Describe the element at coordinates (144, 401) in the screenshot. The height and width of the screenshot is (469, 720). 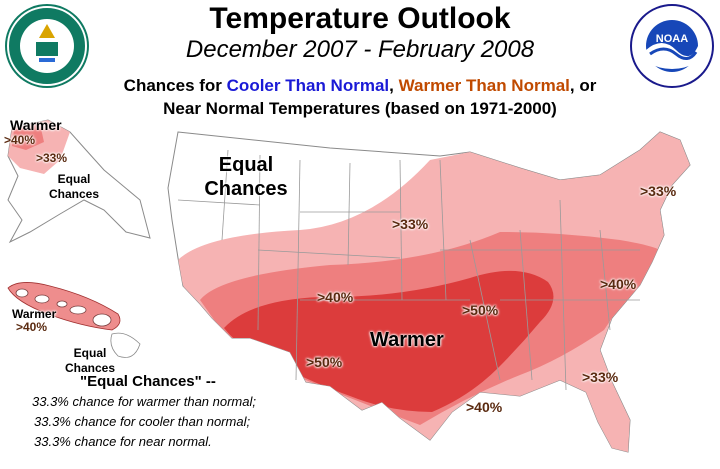
I see `legend-line-warmer: 33.3% chance for warmer than normal;` at that location.